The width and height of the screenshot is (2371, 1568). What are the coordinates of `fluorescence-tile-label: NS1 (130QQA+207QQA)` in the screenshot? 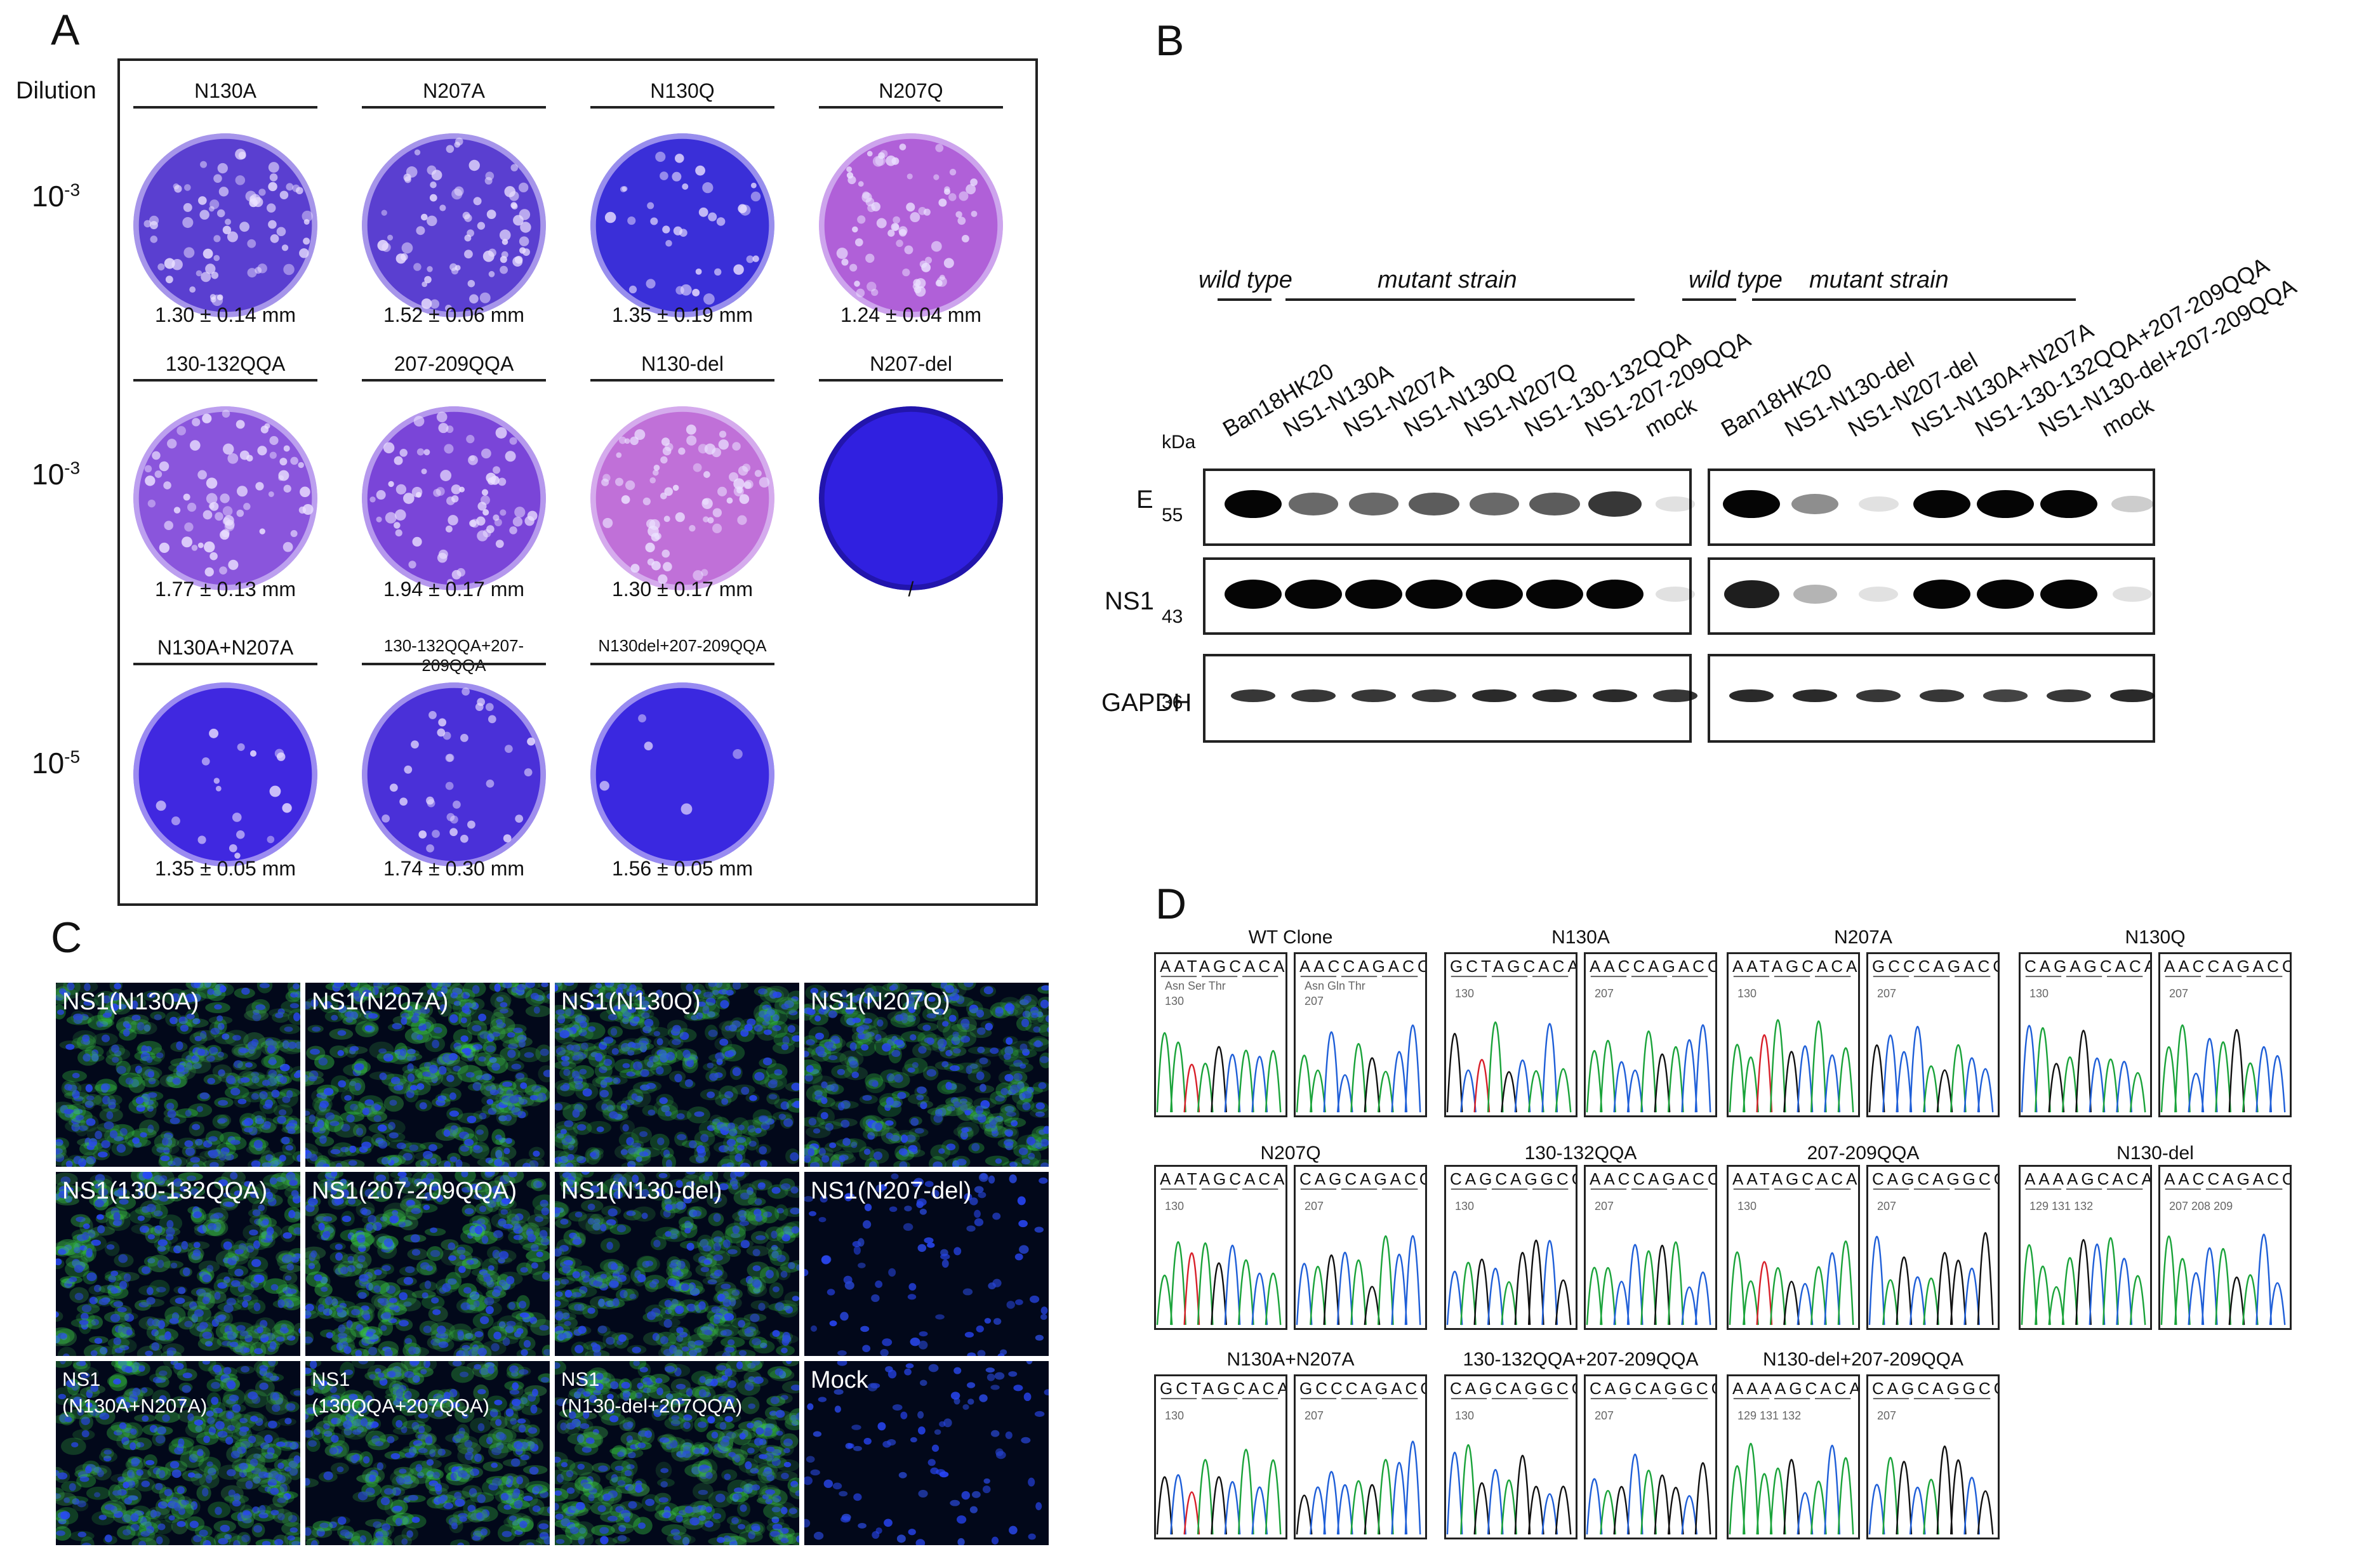 It's located at (400, 1392).